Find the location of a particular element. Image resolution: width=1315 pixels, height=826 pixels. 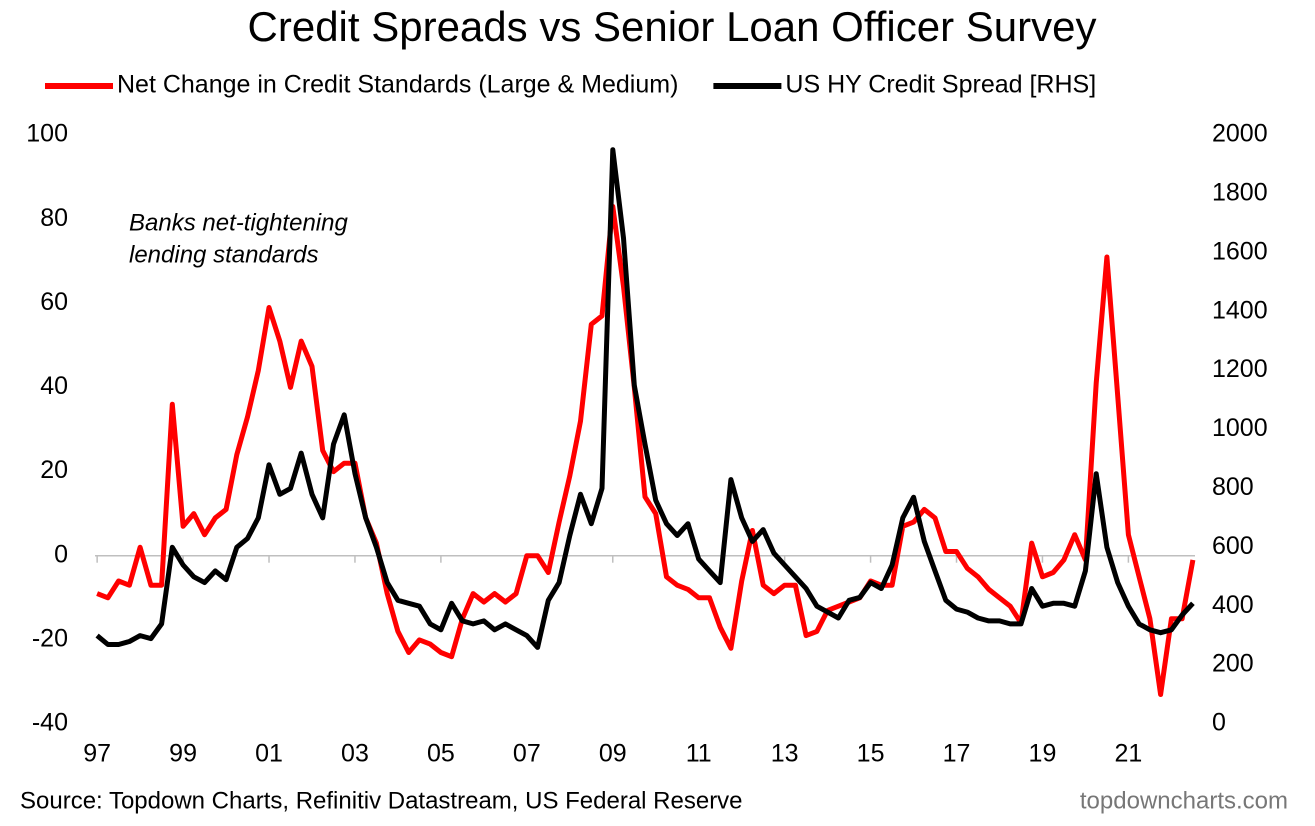

annotation: lending standards is located at coordinates (223, 254).